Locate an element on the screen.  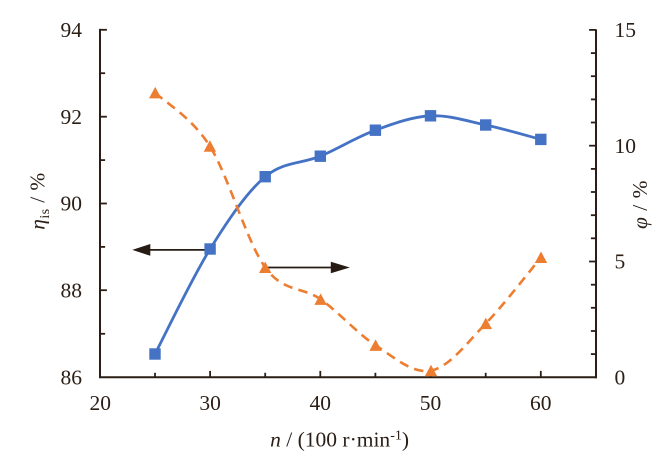
svg-text: 30 is located at coordinates (210, 403).